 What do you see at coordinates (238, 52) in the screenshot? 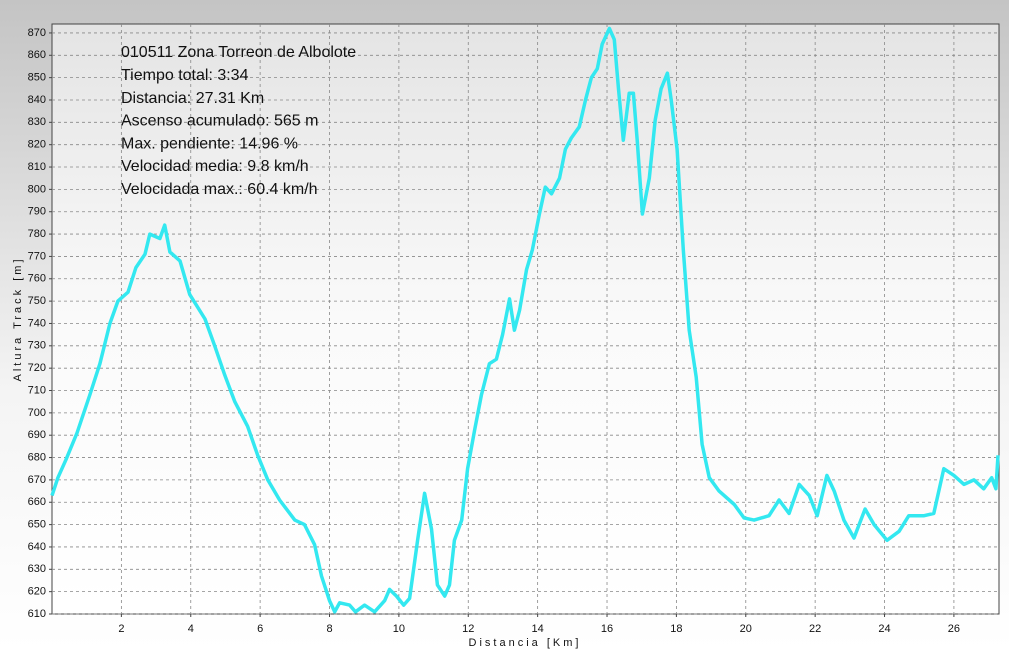
I see `annotation: 010511 Zona Torreon de Albolote` at bounding box center [238, 52].